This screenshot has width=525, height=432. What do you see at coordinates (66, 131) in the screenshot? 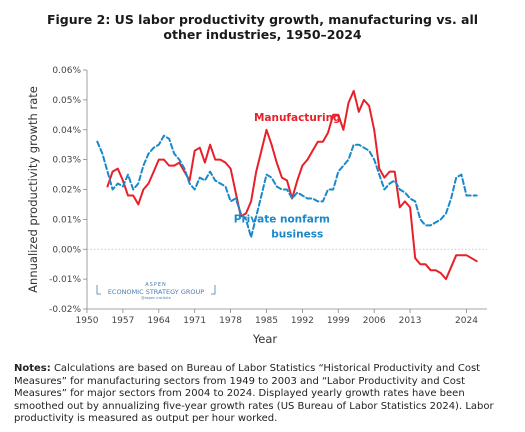
I see `y-tick-label: 0.04%` at bounding box center [66, 131].